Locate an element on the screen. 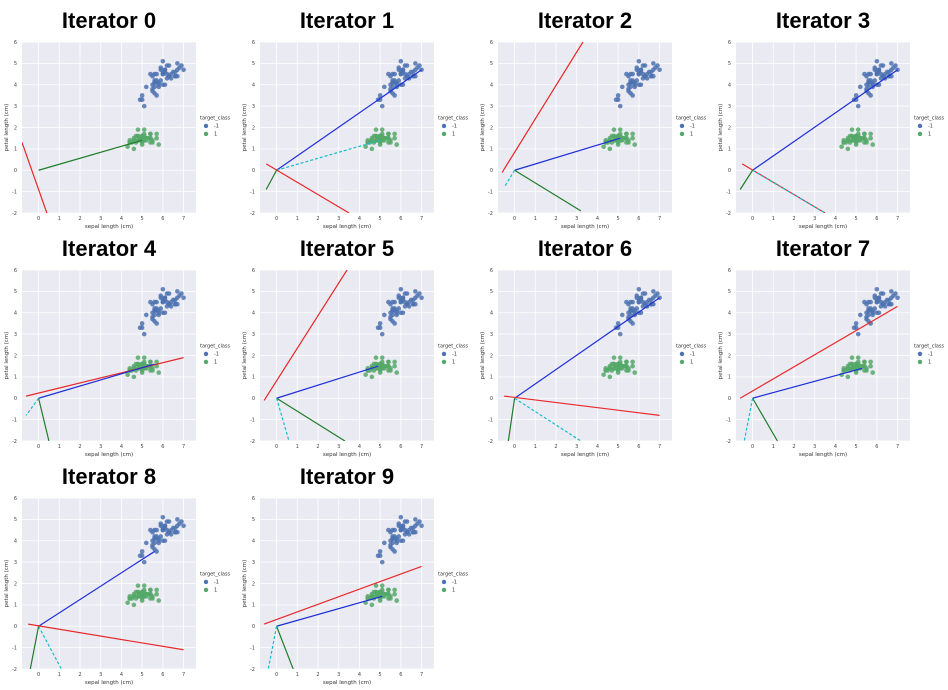 The width and height of the screenshot is (948, 690). y-tick-label: -1 is located at coordinates (490, 420).